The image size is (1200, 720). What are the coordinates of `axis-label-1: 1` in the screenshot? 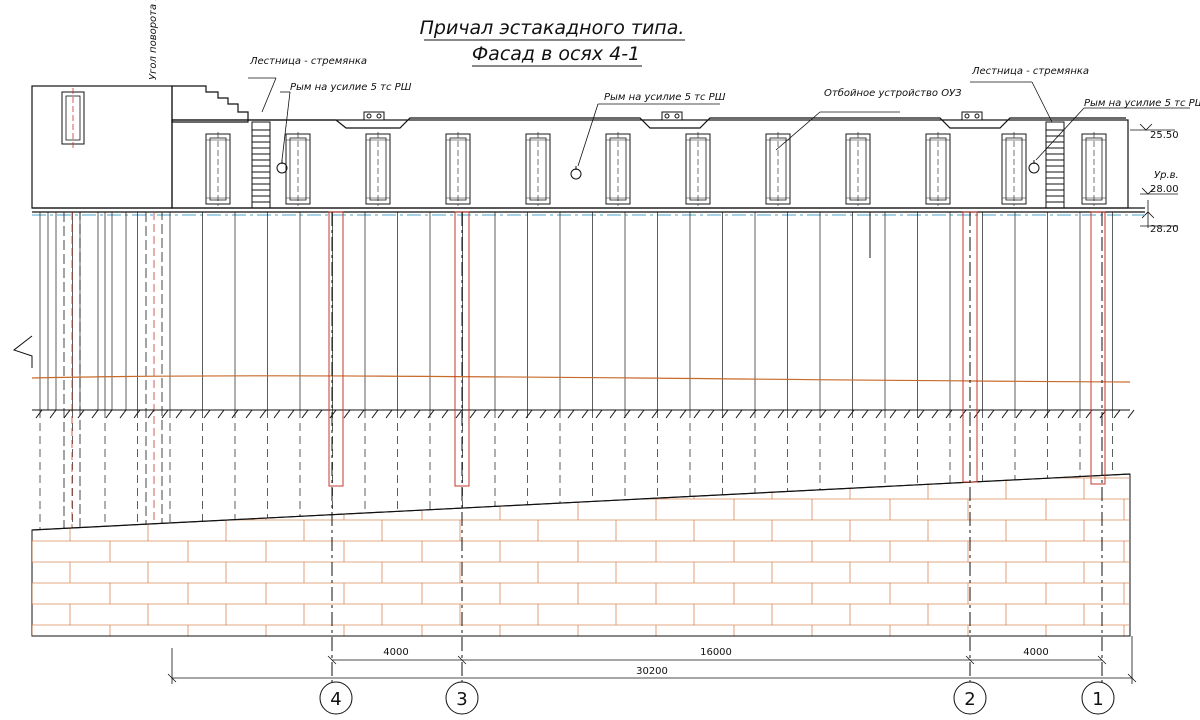 It's located at (1097, 699).